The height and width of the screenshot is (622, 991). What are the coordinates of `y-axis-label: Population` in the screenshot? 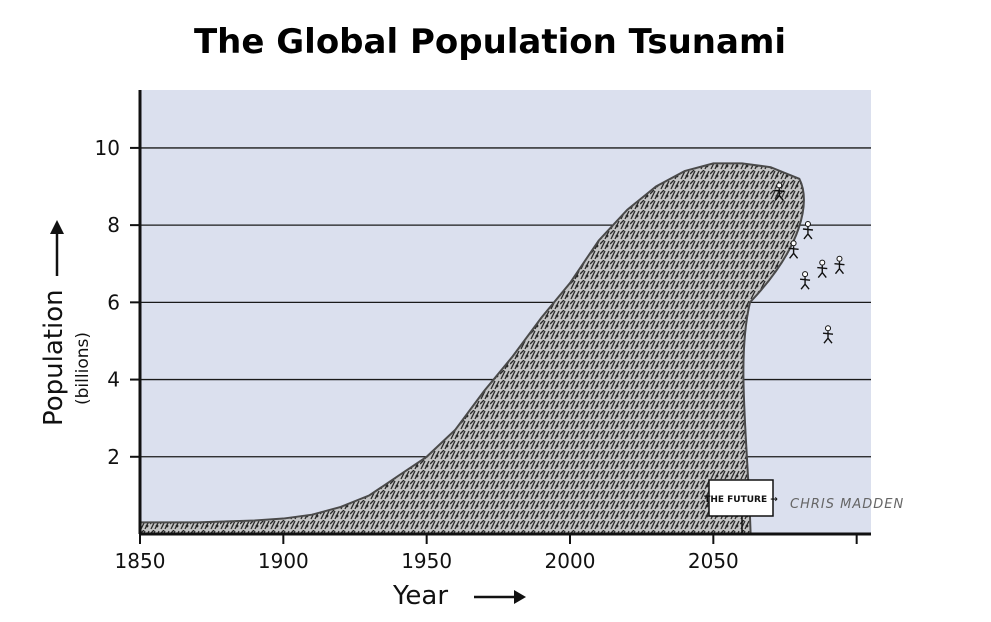 It's located at (54, 357).